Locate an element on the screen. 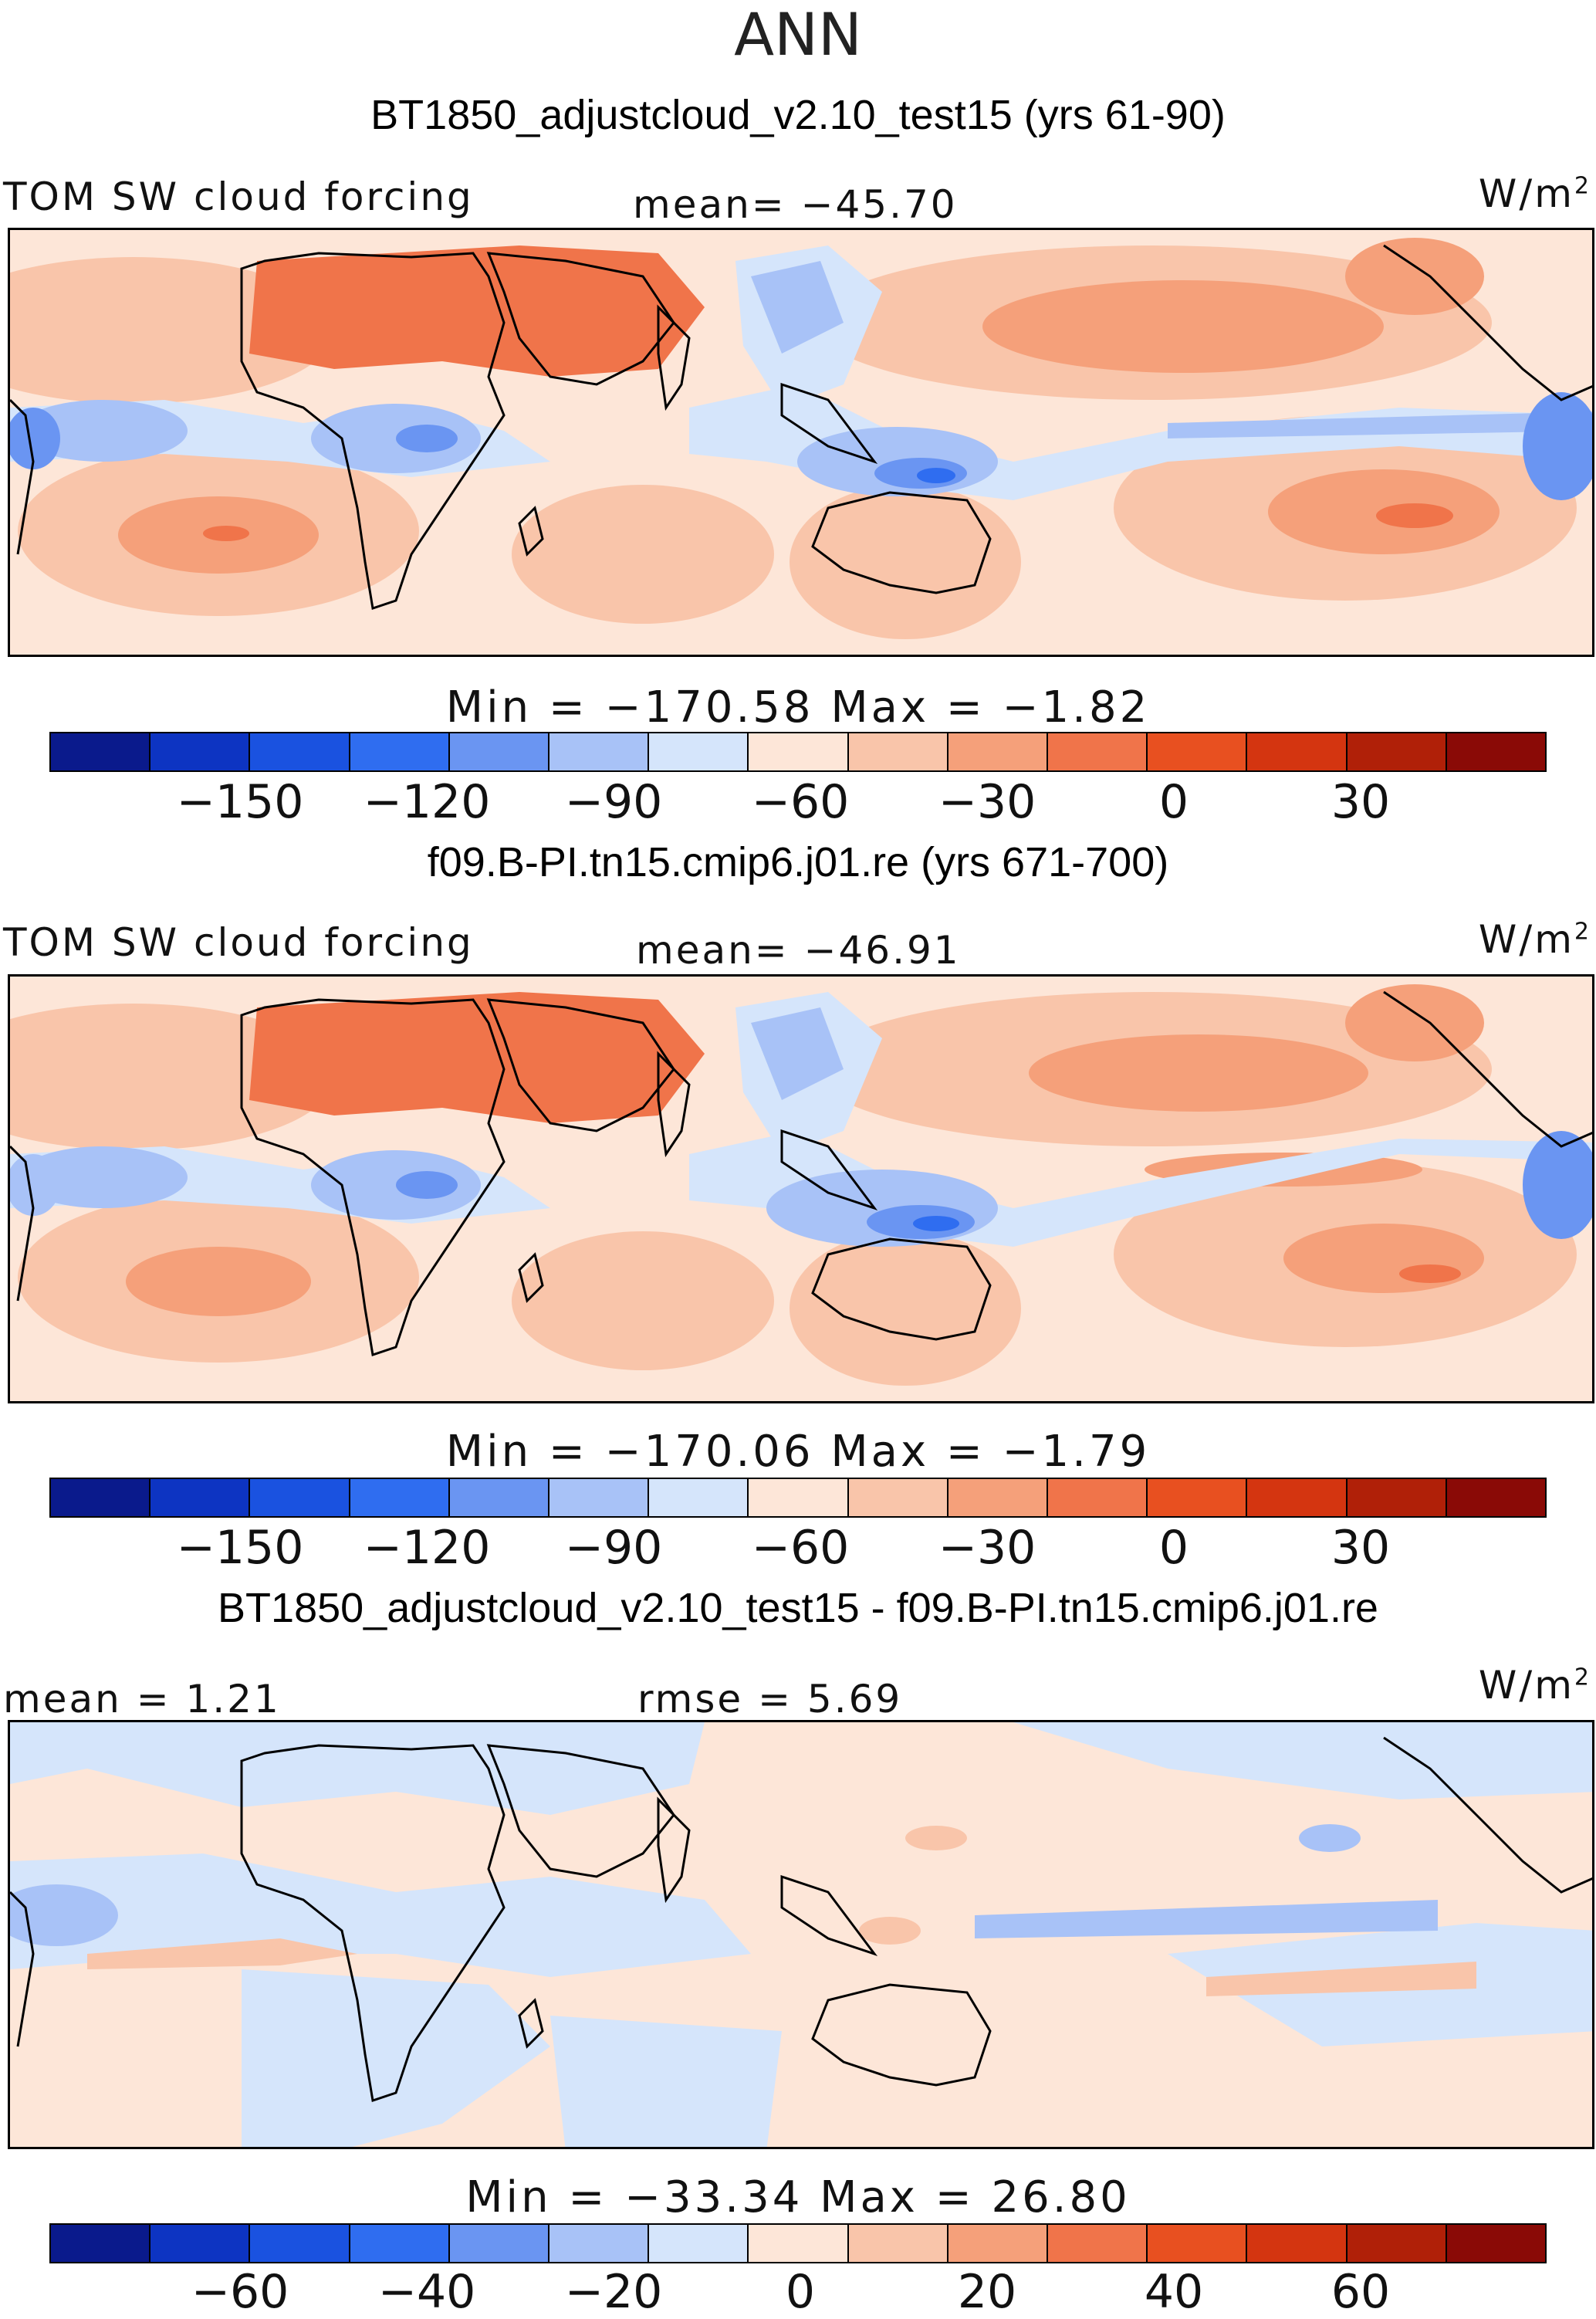 This screenshot has width=1596, height=2319. panel-3-minmax: Min = −33.34 Max = 26.80 is located at coordinates (798, 2197).